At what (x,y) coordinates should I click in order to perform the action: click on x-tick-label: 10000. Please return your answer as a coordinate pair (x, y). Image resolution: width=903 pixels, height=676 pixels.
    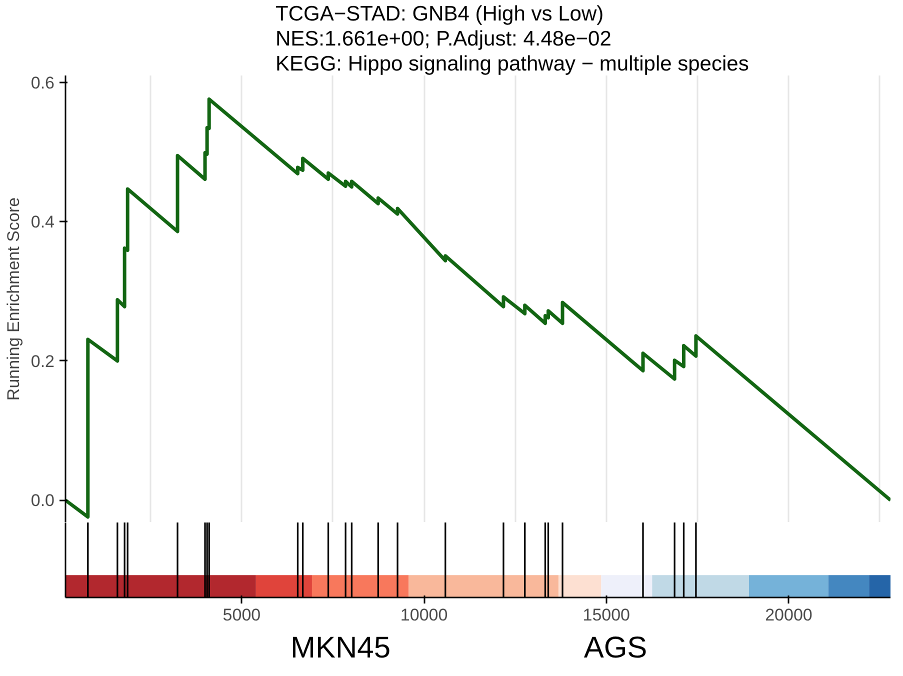
    Looking at the image, I should click on (424, 614).